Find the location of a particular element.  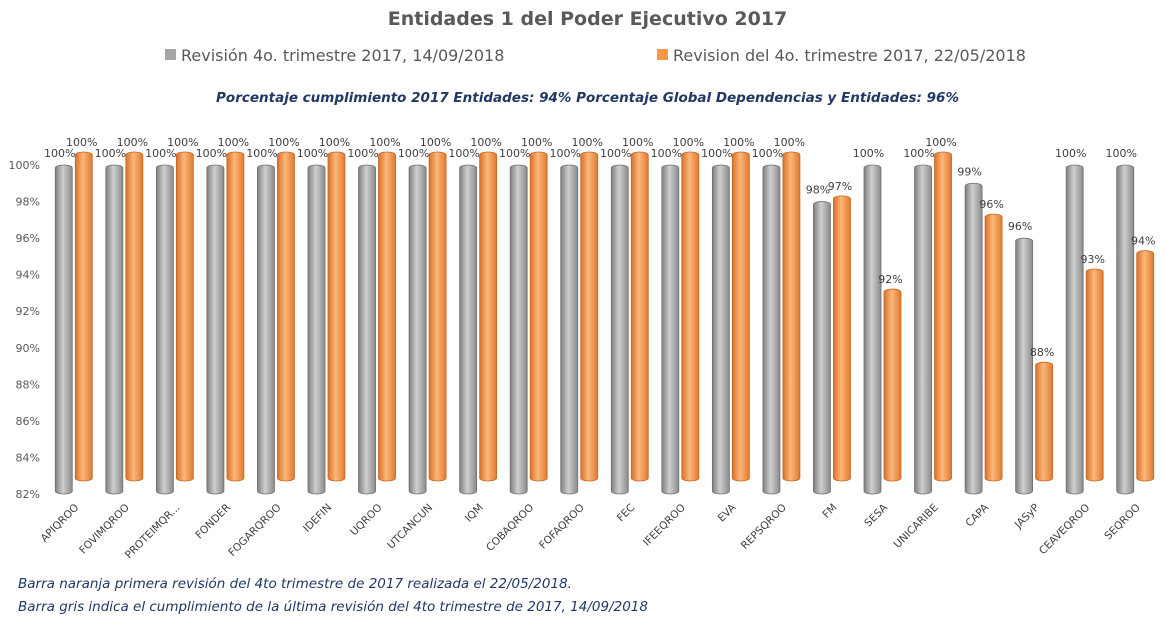

legend-item-gray: Revisión 4o. trimestre 2017, 14/09/2018 is located at coordinates (334, 55).